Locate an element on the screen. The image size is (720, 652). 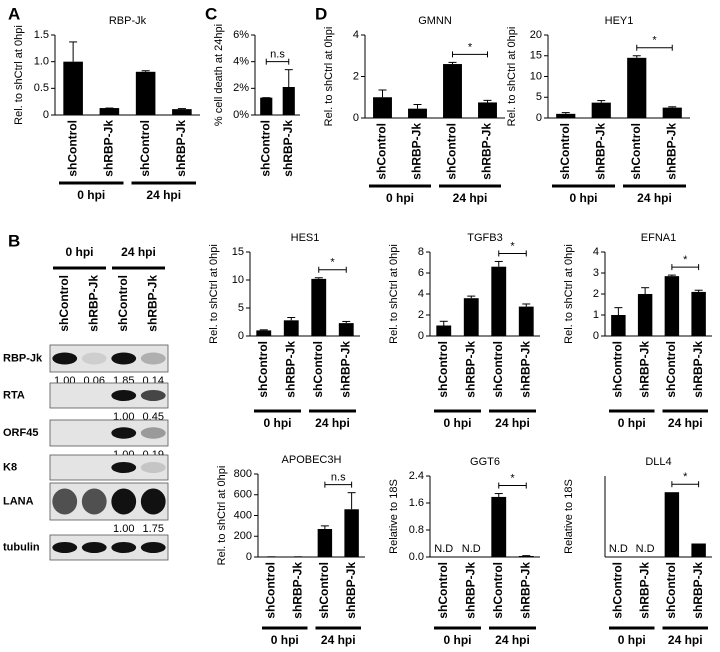
y-tick-label: 0.8 is located at coordinates (416, 530).